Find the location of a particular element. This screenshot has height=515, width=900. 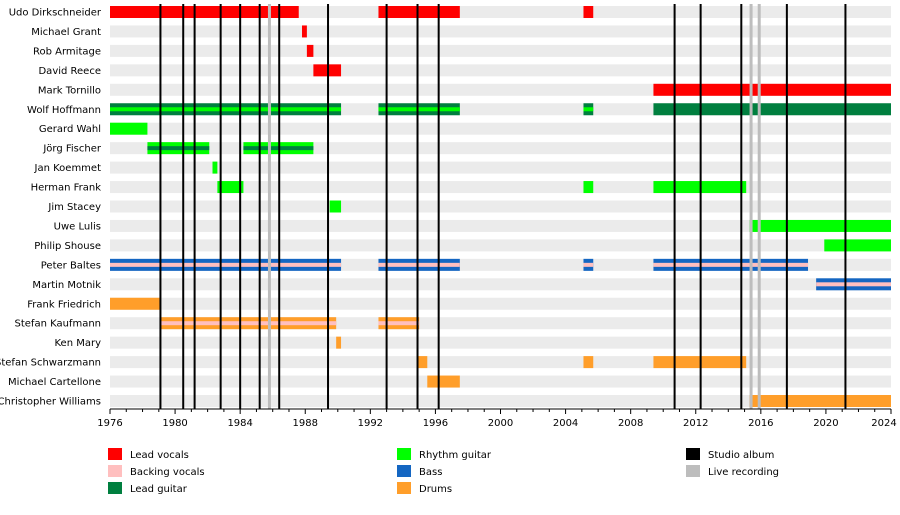

x-tick-label: 2004 is located at coordinates (565, 423).